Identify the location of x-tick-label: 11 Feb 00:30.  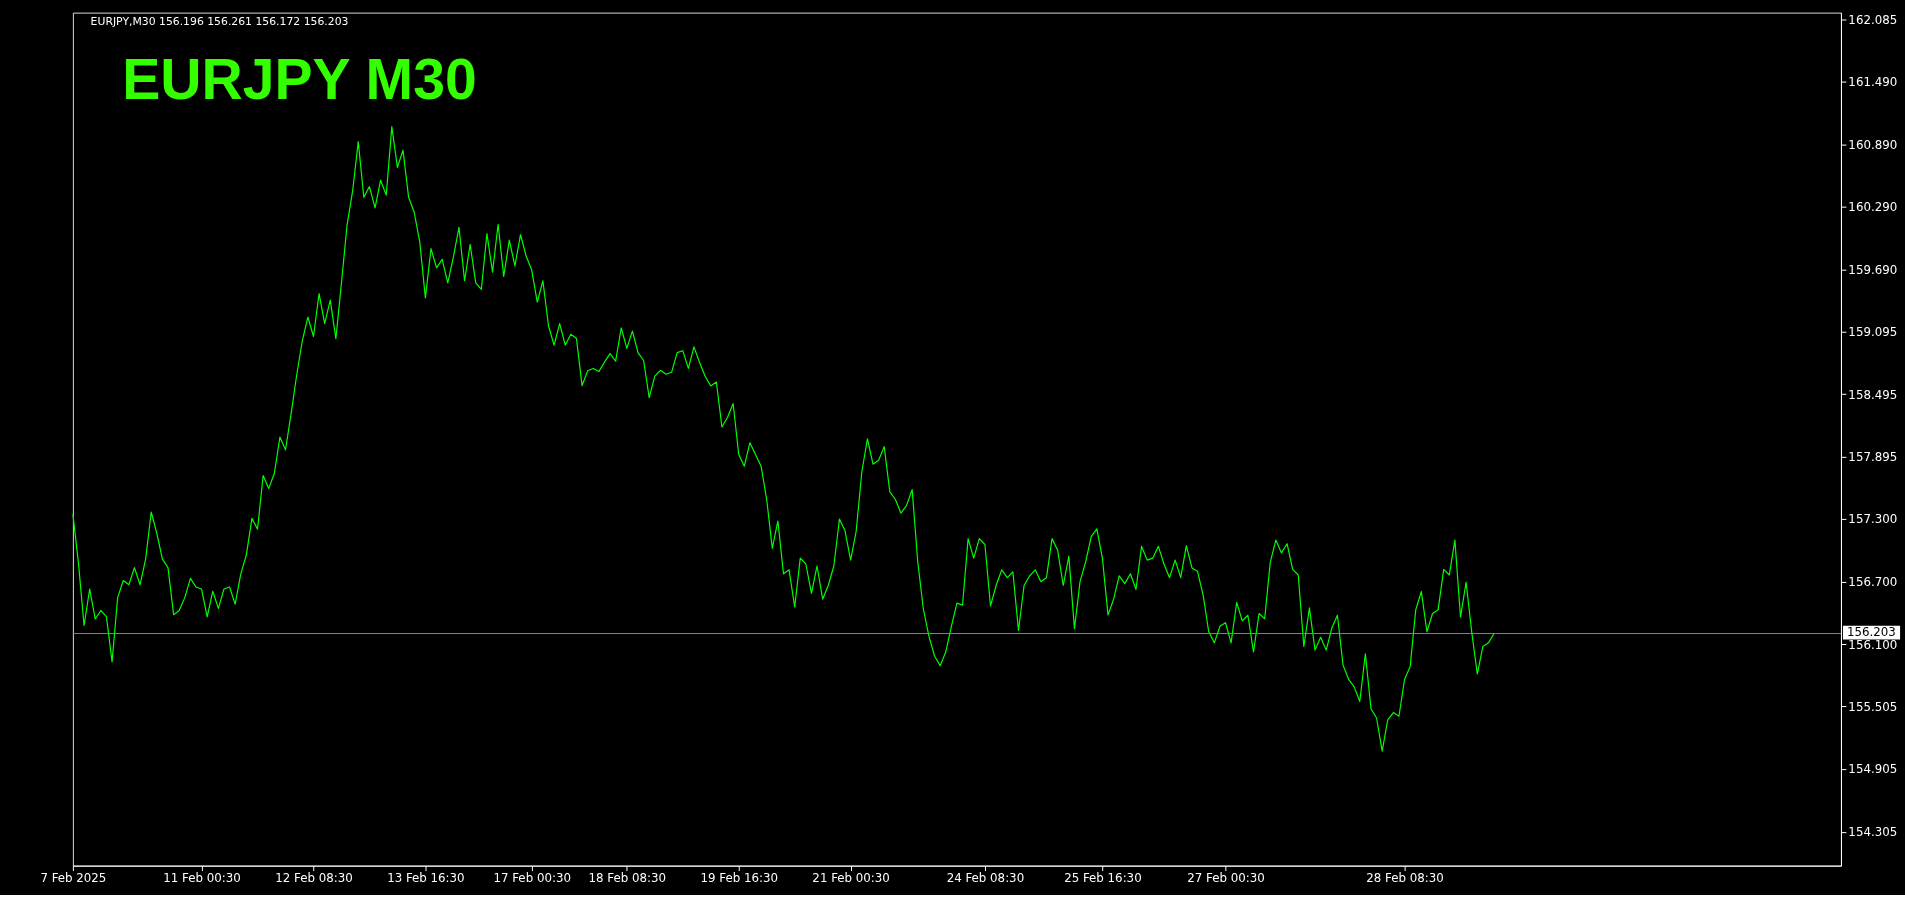
(202, 877).